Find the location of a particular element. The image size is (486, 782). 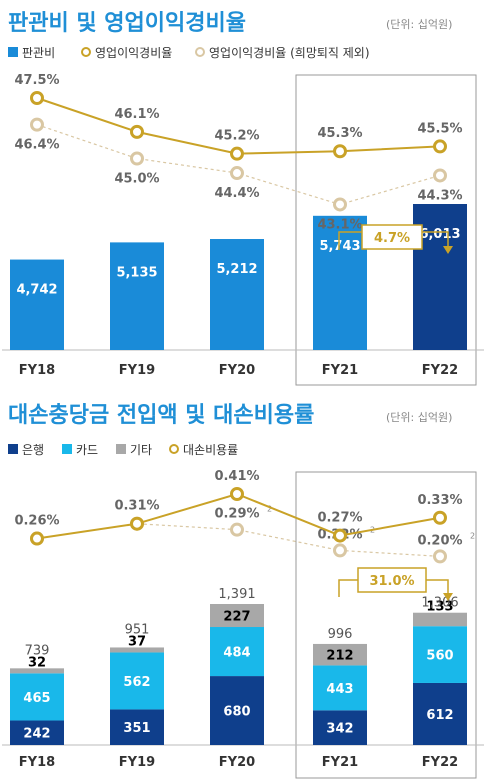

bar-label-bank-FY22: 612 is located at coordinates (439, 715).